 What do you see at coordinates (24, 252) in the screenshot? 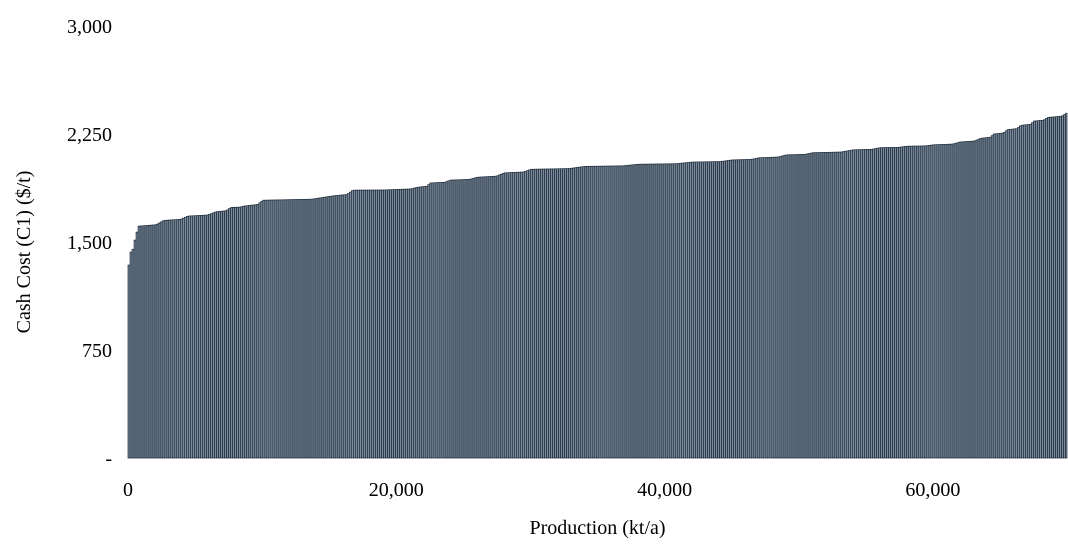
I see `y-axis-title: Cash Cost (C1) ($/t)` at bounding box center [24, 252].